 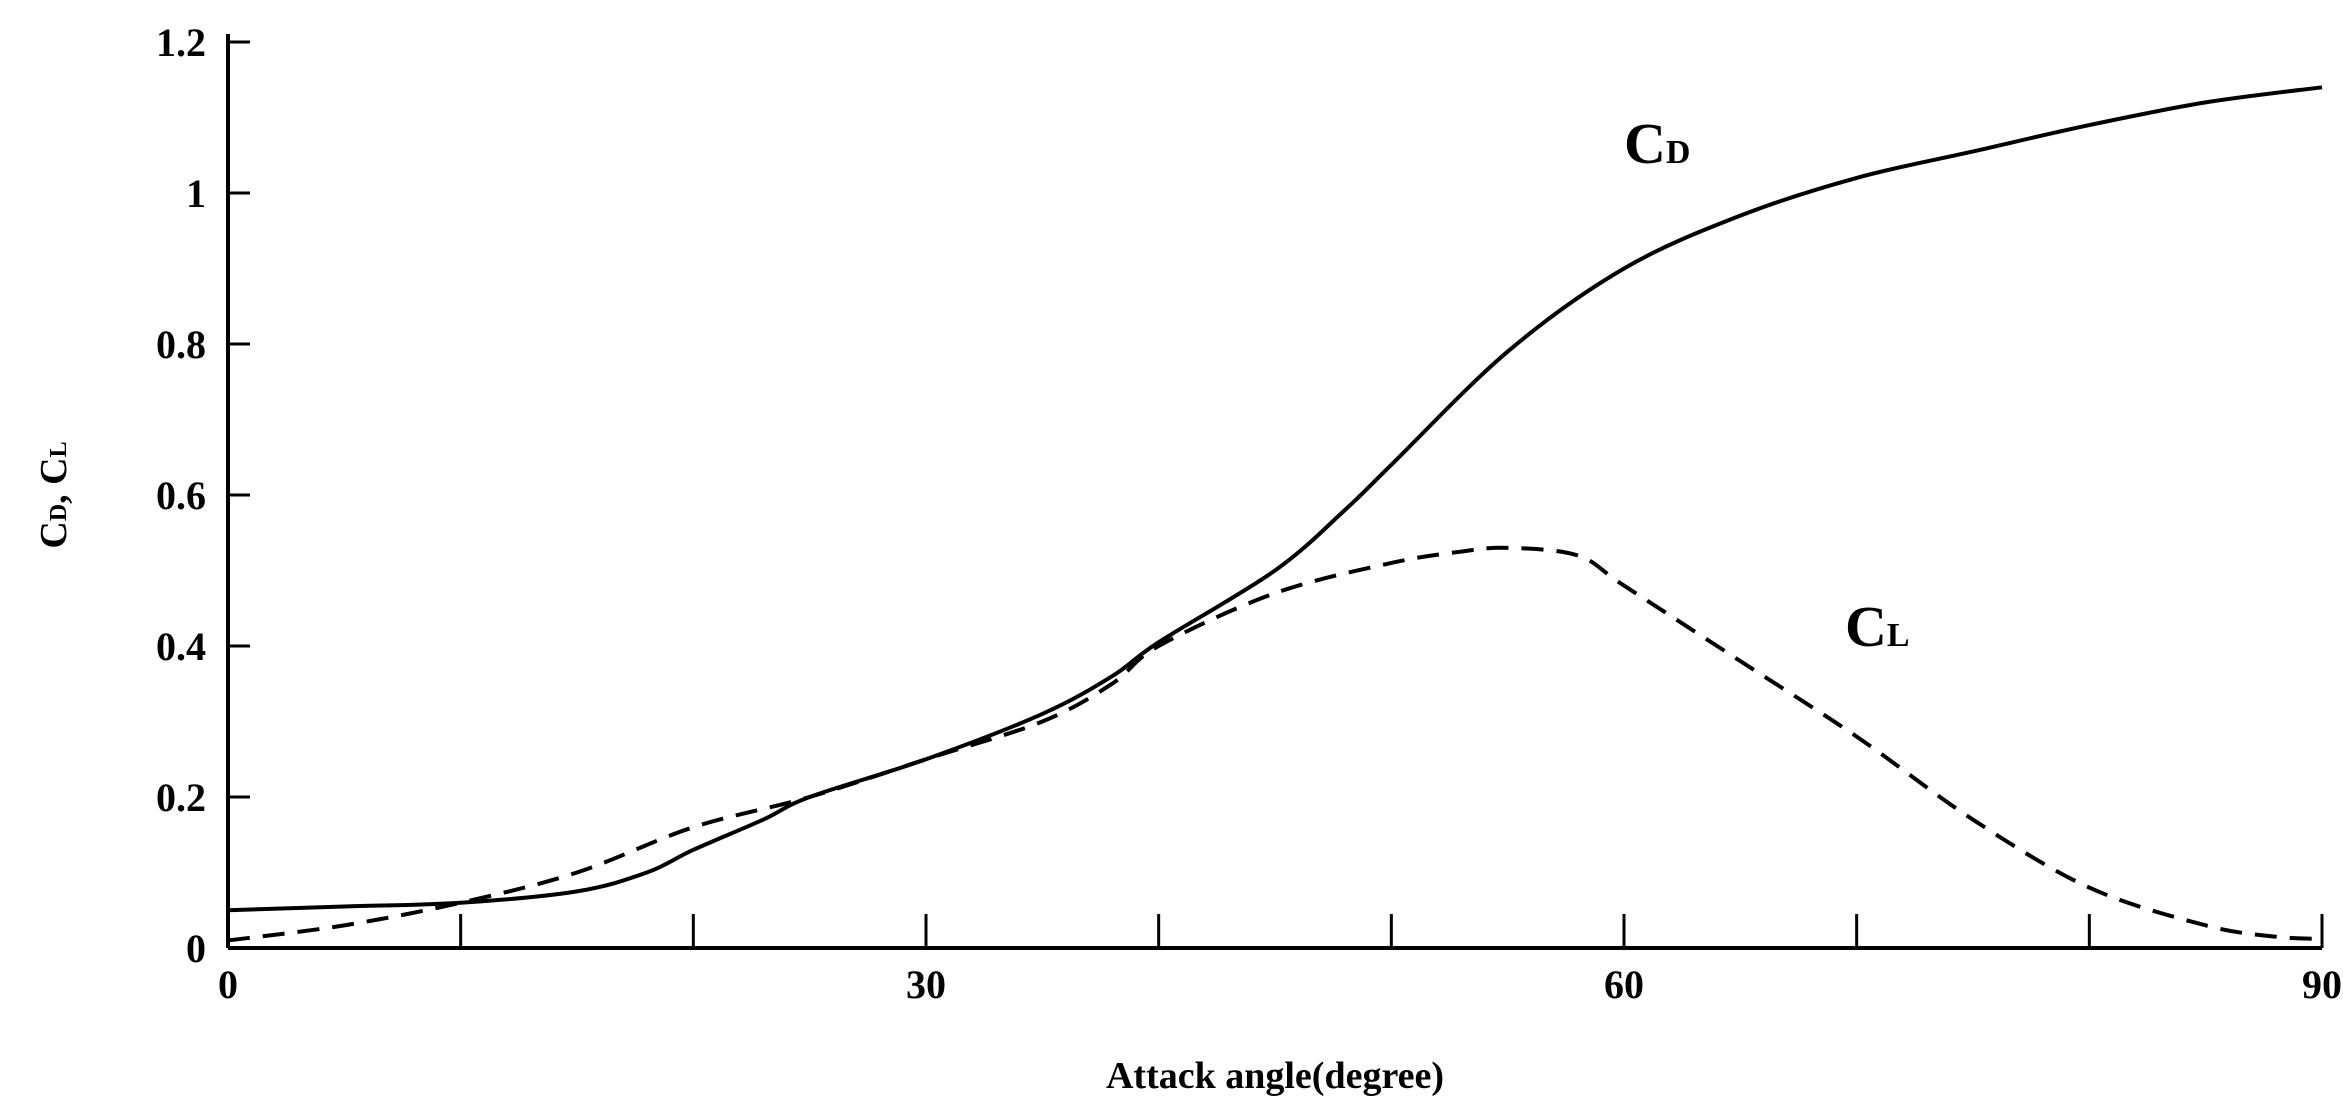 What do you see at coordinates (181, 42) in the screenshot?
I see `y-tick-label: 1.2` at bounding box center [181, 42].